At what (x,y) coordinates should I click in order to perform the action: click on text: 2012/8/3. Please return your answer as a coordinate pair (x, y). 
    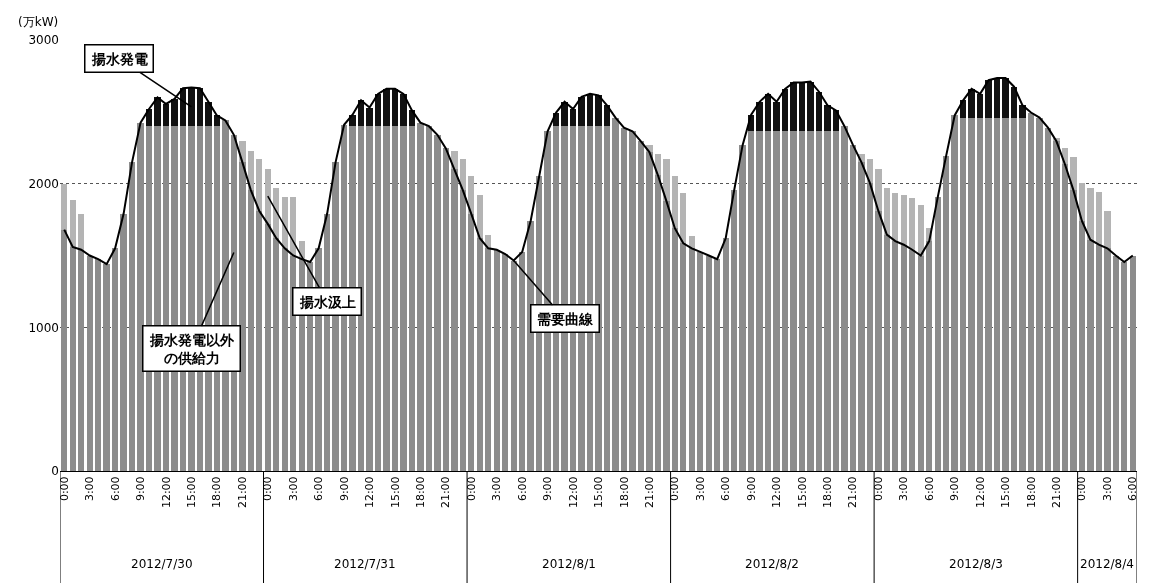
    Looking at the image, I should click on (976, 564).